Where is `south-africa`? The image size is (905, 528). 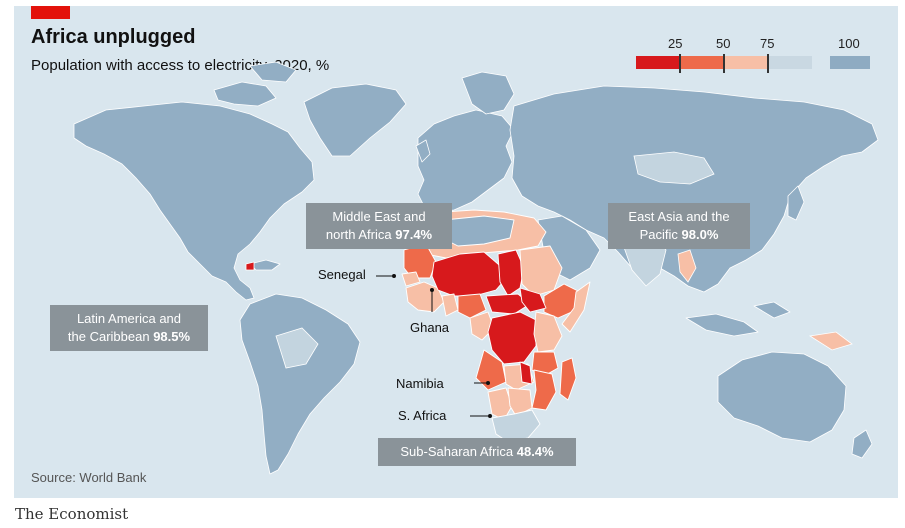 south-africa is located at coordinates (516, 426).